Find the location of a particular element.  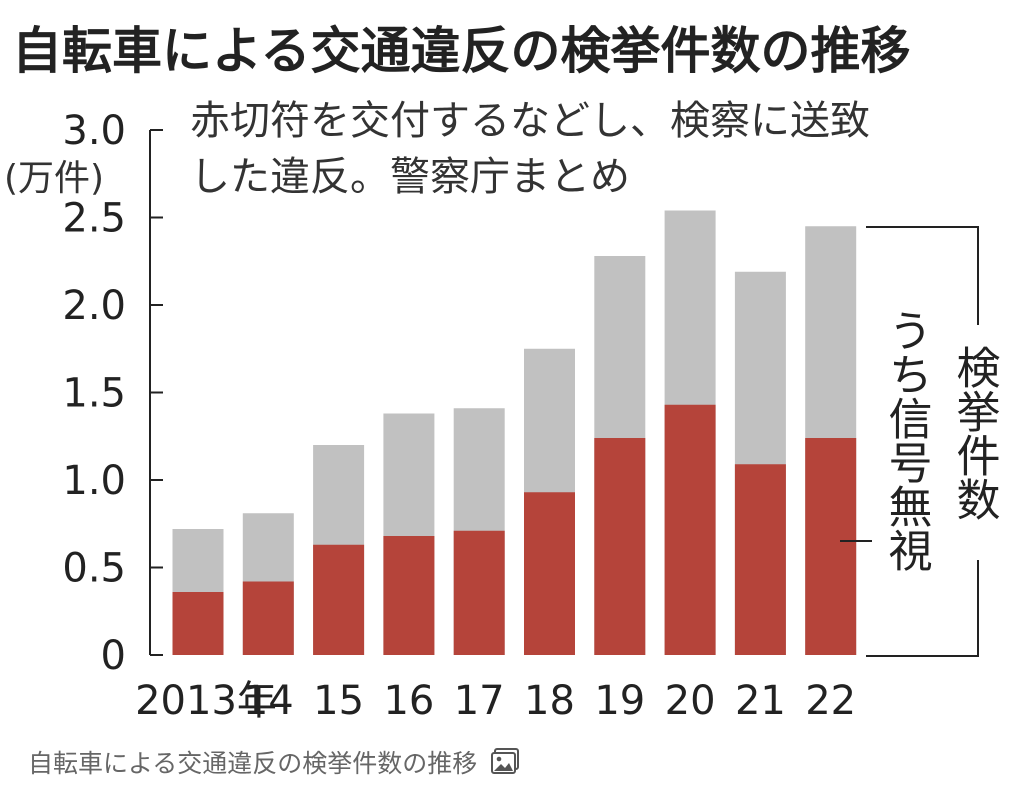

y-axis: 0 0.5 1.0 1.5 2.0 2.5 3.0 is located at coordinates (112, 393).